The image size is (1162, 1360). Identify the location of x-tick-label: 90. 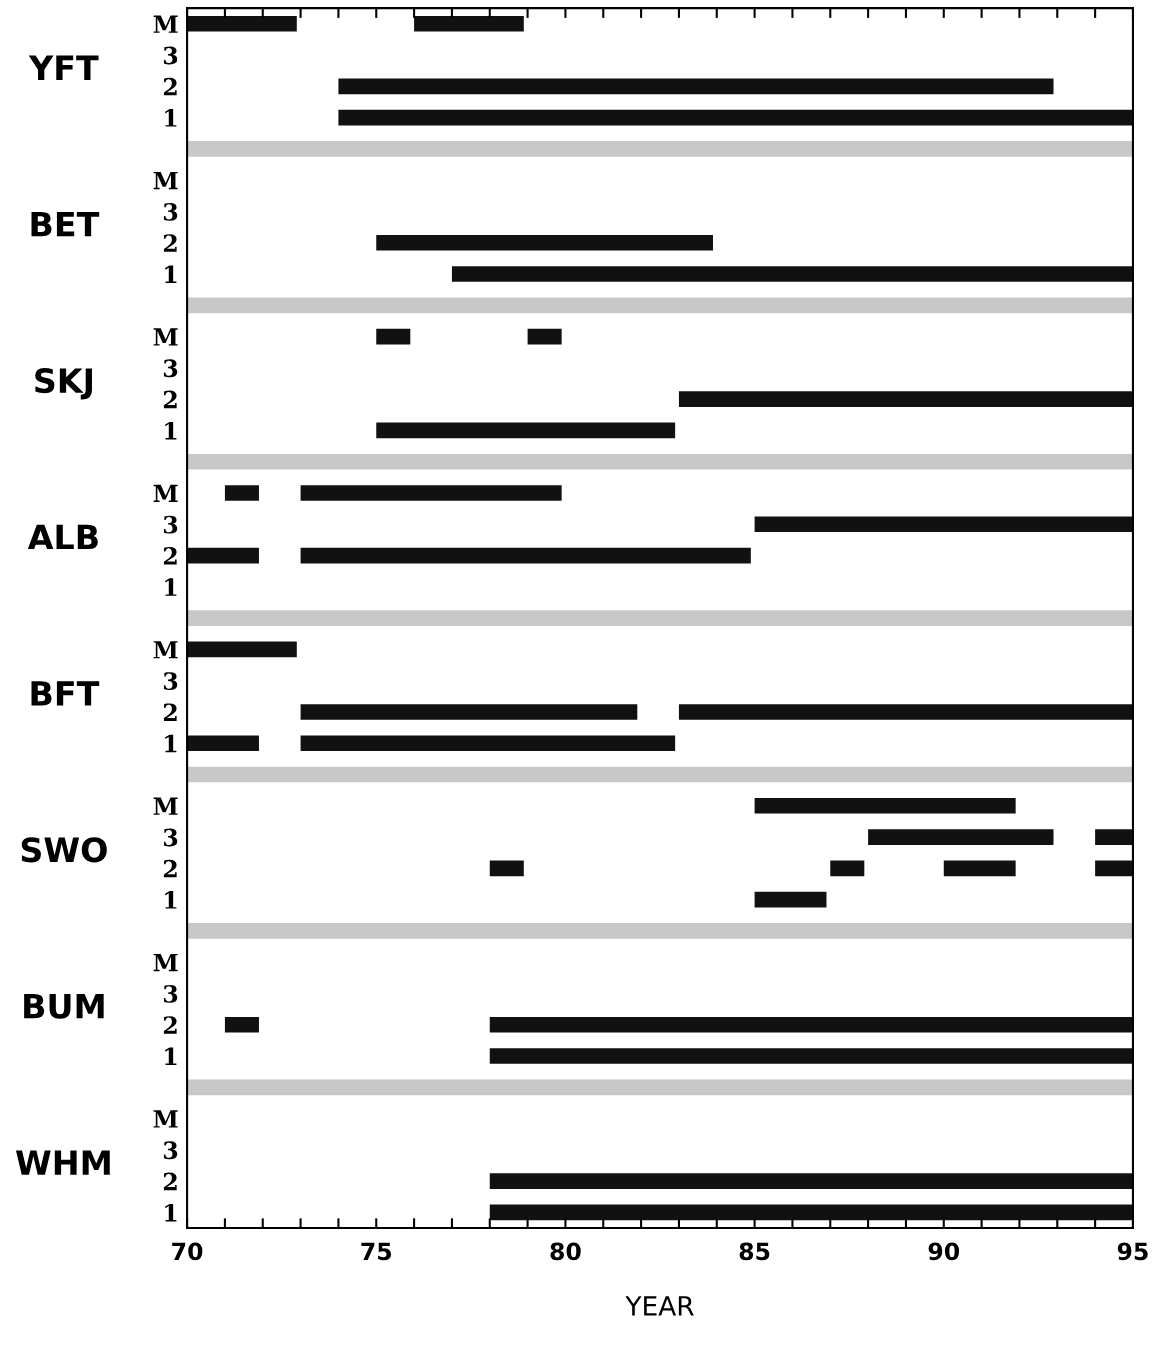
(944, 1251).